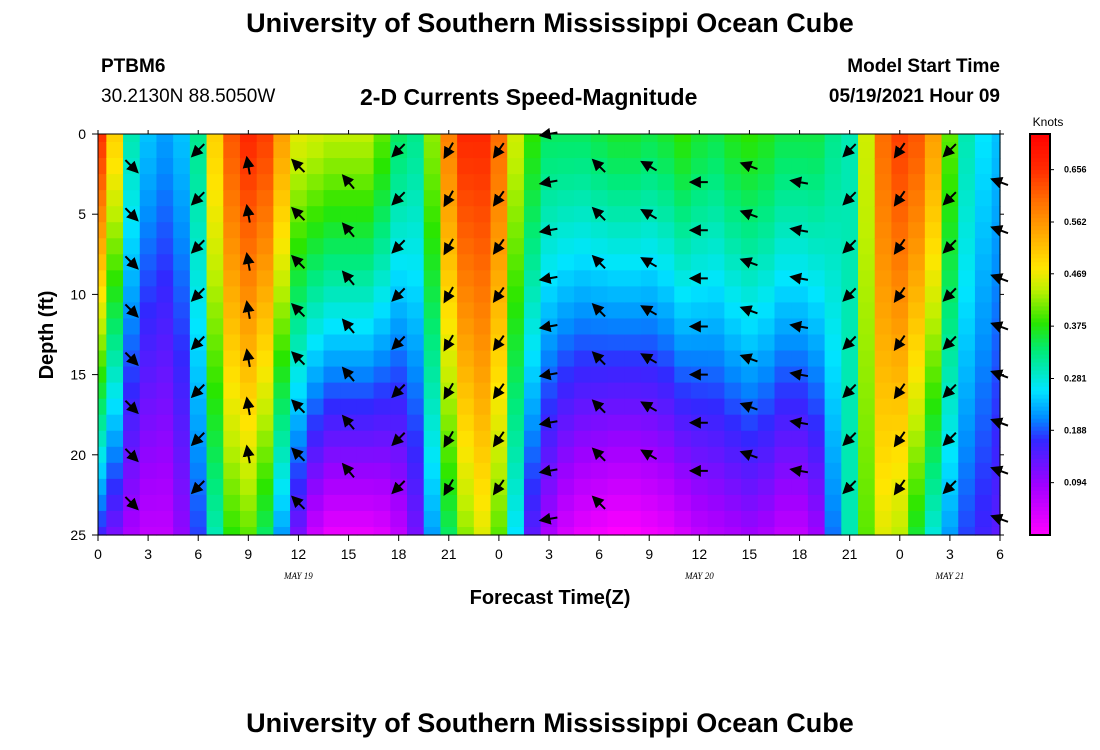 The image size is (1100, 750). I want to click on model-start-label: Model Start Time, so click(923, 66).